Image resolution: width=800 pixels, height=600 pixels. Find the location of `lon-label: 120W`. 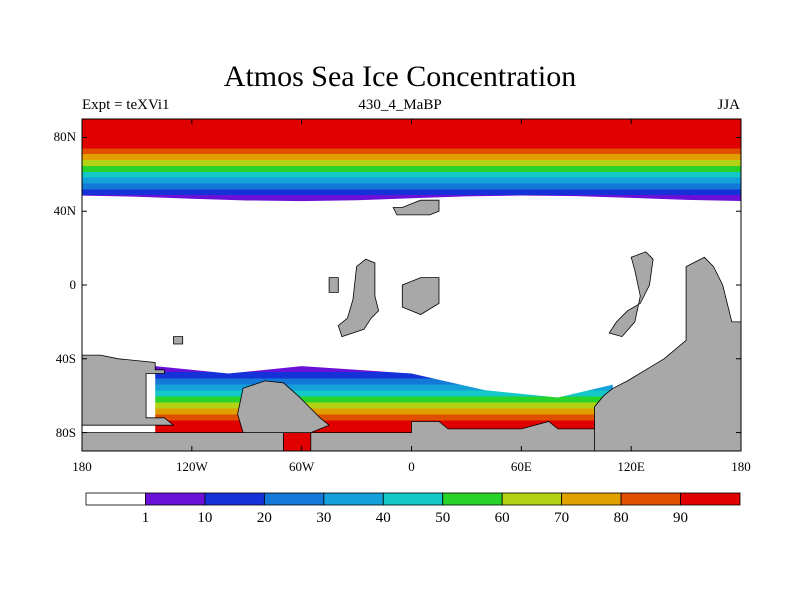

lon-label: 120W is located at coordinates (191, 466).